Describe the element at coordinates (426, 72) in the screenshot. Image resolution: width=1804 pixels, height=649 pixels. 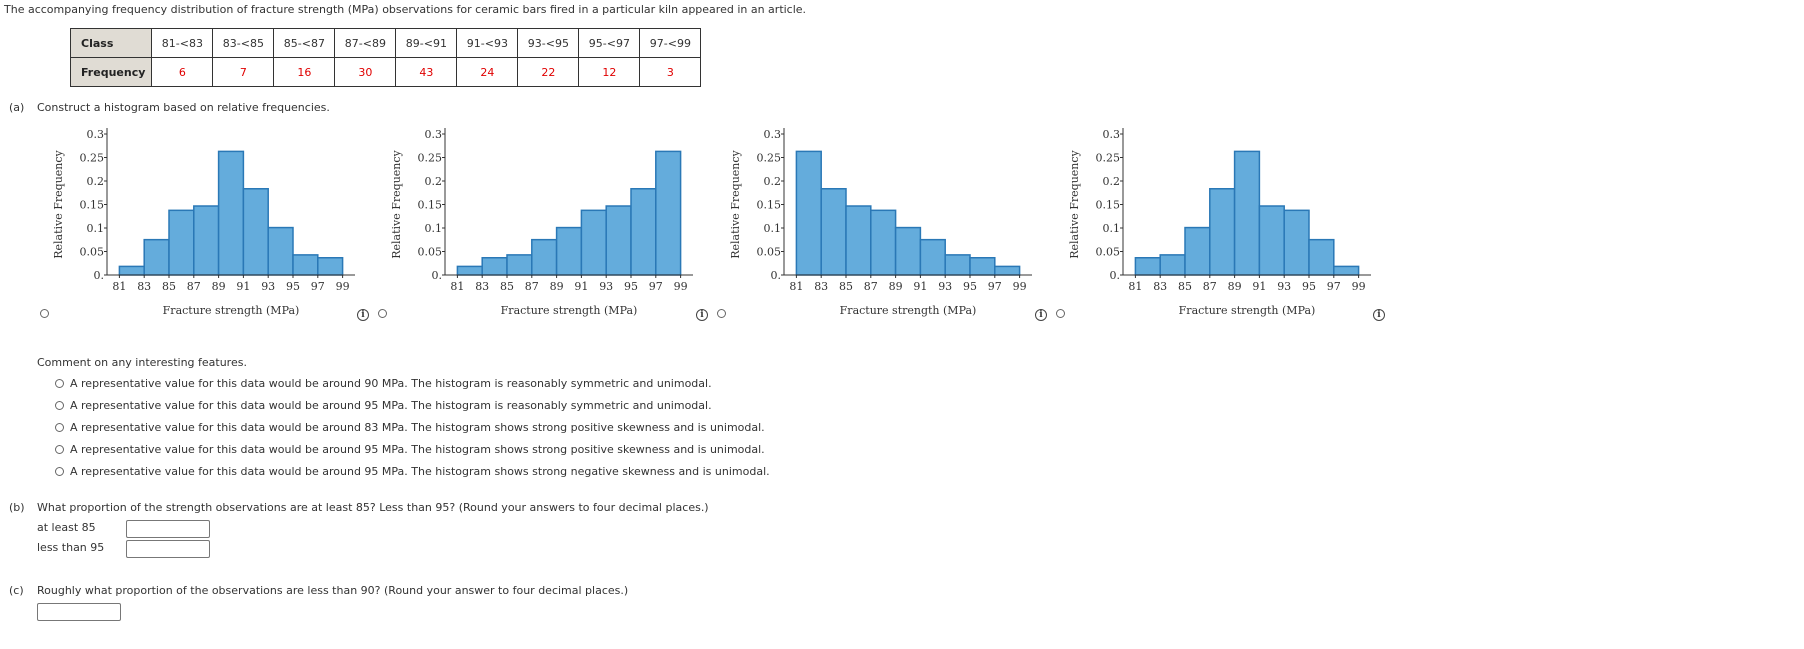
I see `frequency-cell: 43` at that location.